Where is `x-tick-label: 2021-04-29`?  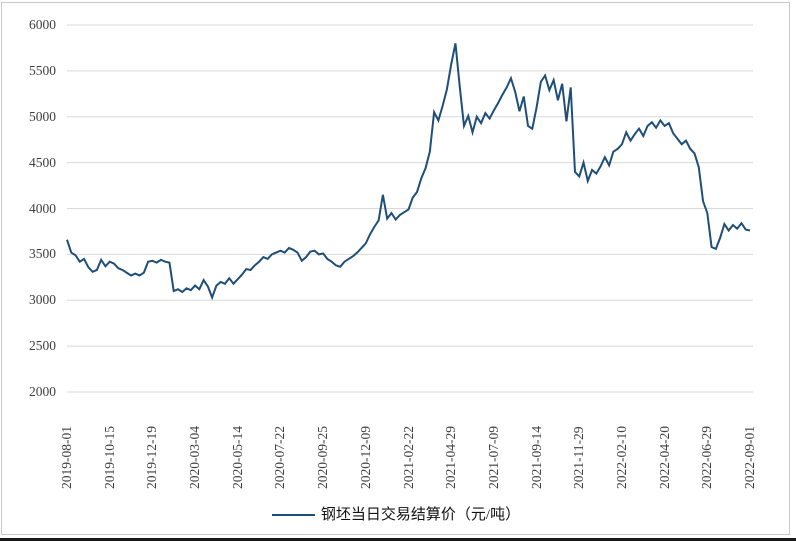
x-tick-label: 2021-04-29 is located at coordinates (451, 457).